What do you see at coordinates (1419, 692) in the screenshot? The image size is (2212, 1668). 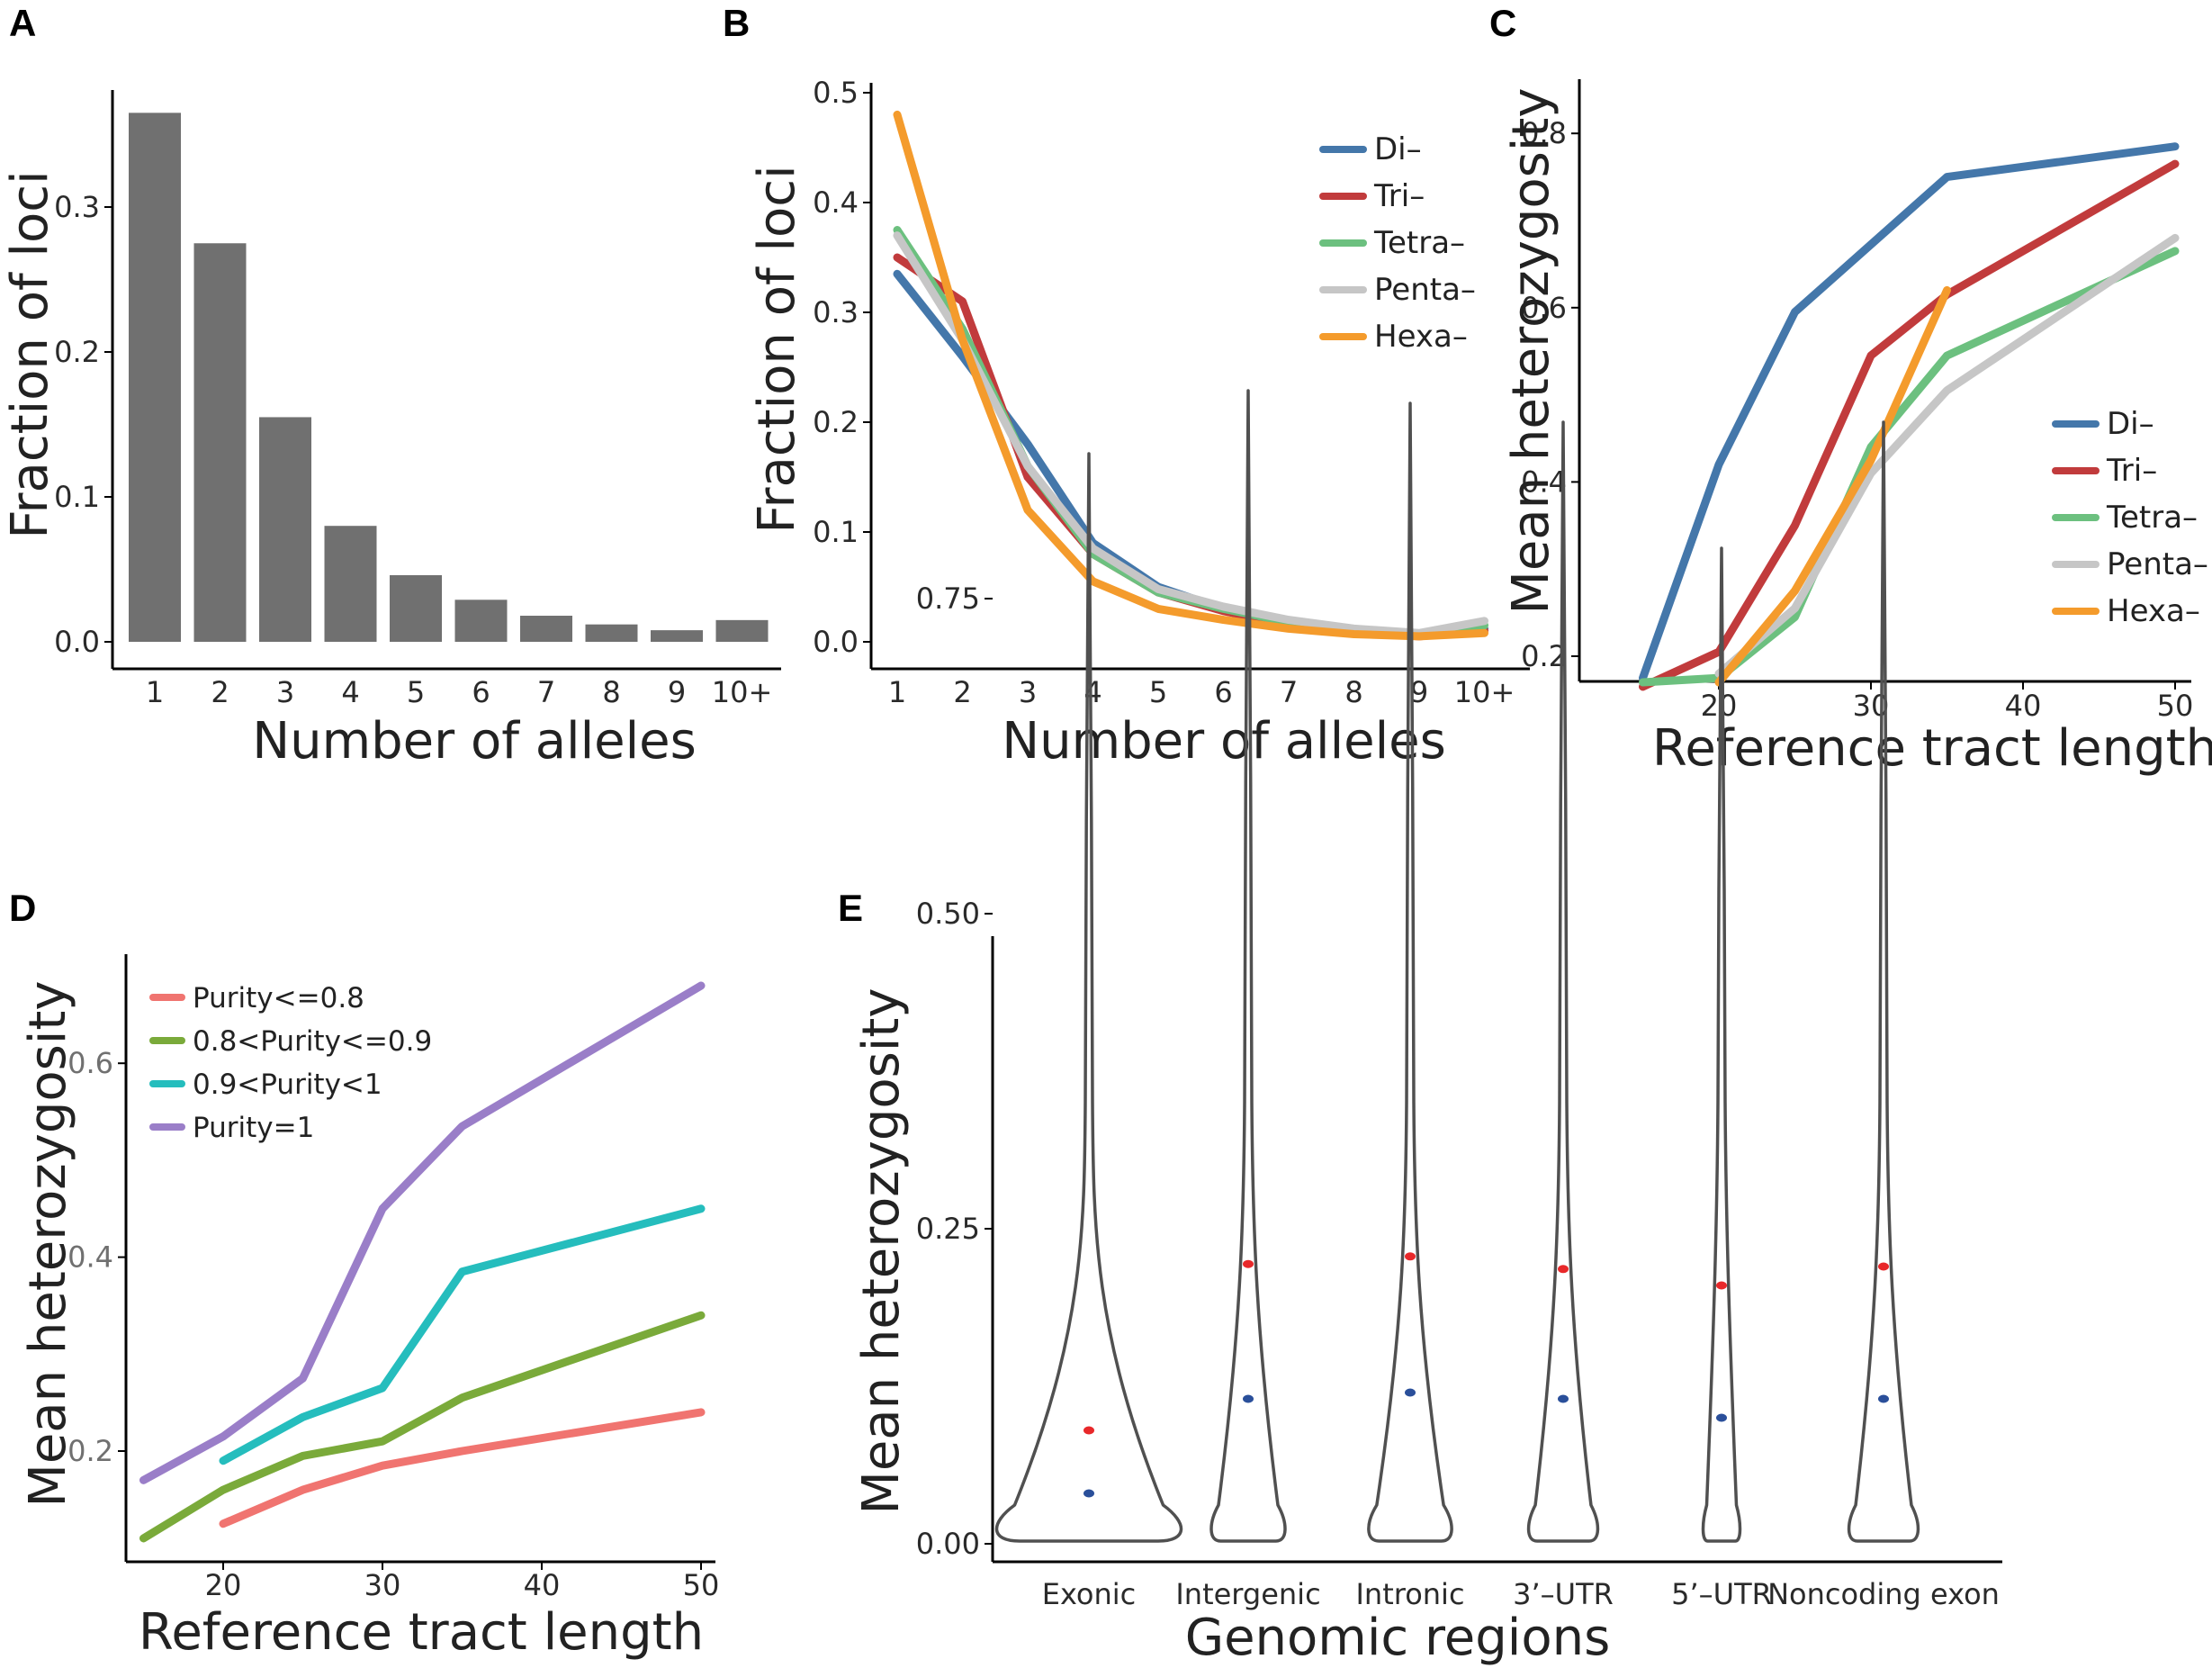 I see `b-x-tick-label: 9` at bounding box center [1419, 692].